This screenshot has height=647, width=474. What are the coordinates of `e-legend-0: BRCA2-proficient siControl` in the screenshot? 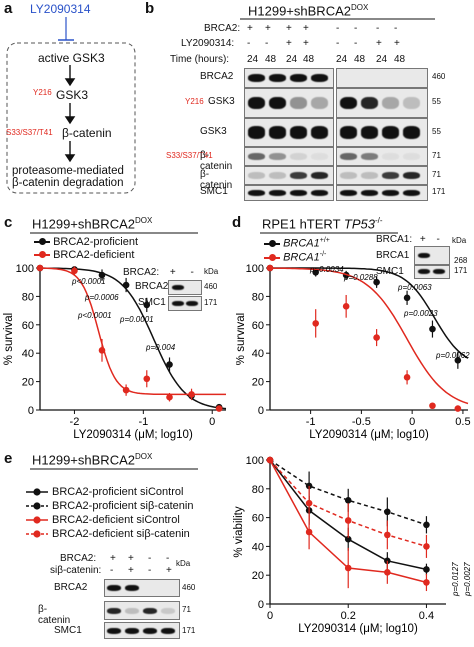 It's located at (104, 492).